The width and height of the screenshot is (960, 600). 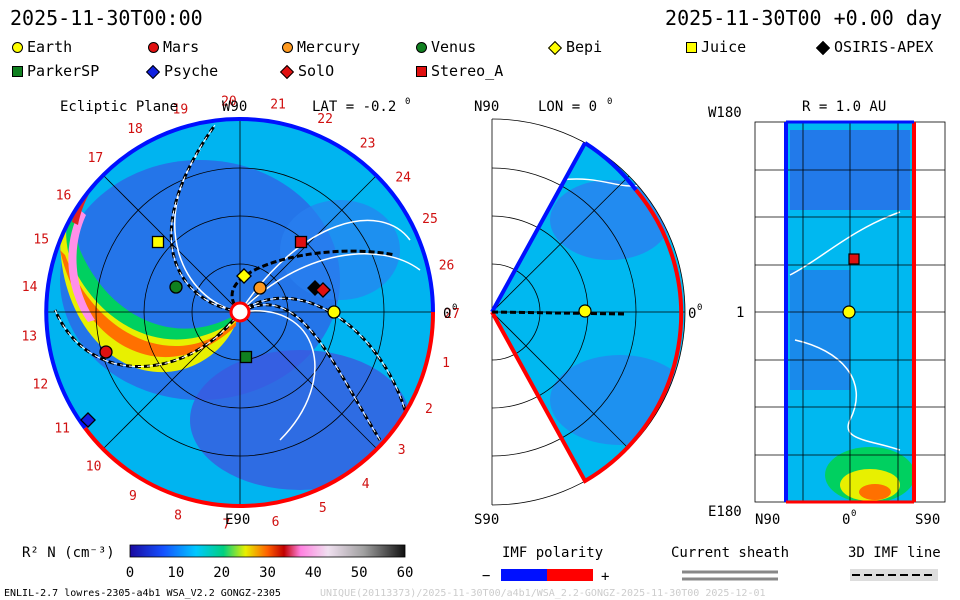 What do you see at coordinates (725, 113) in the screenshot?
I see `radial-top-left-label: W180` at bounding box center [725, 113].